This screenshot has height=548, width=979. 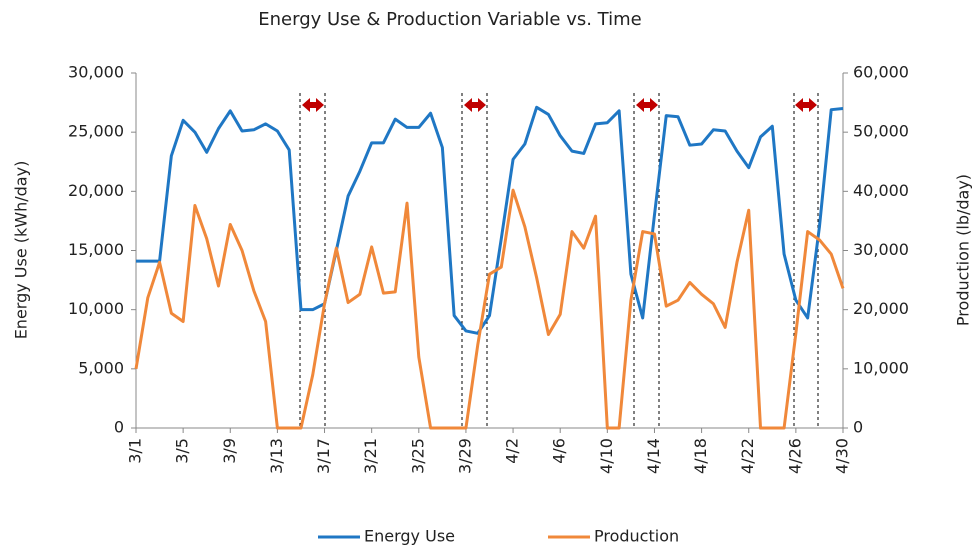 What do you see at coordinates (881, 367) in the screenshot?
I see `y2-tick-label: 10,000` at bounding box center [881, 367].